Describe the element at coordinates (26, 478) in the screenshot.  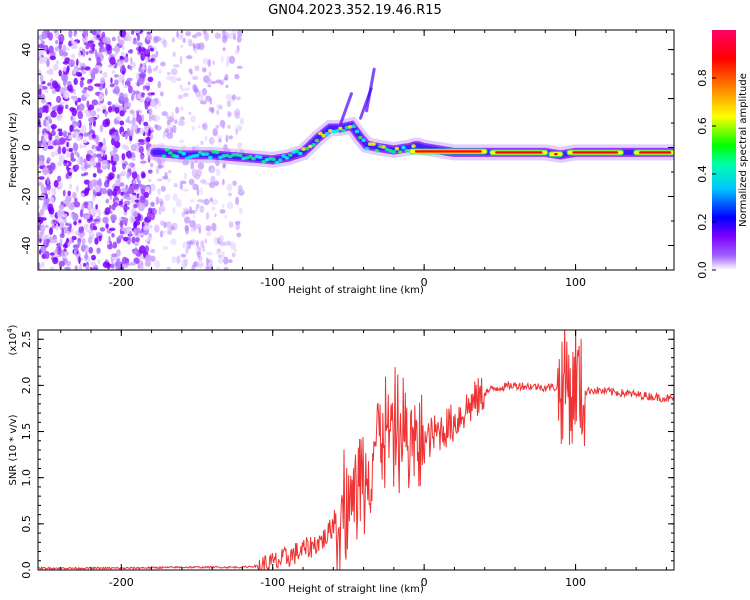
I see `y-tick-label: 1.0` at that location.